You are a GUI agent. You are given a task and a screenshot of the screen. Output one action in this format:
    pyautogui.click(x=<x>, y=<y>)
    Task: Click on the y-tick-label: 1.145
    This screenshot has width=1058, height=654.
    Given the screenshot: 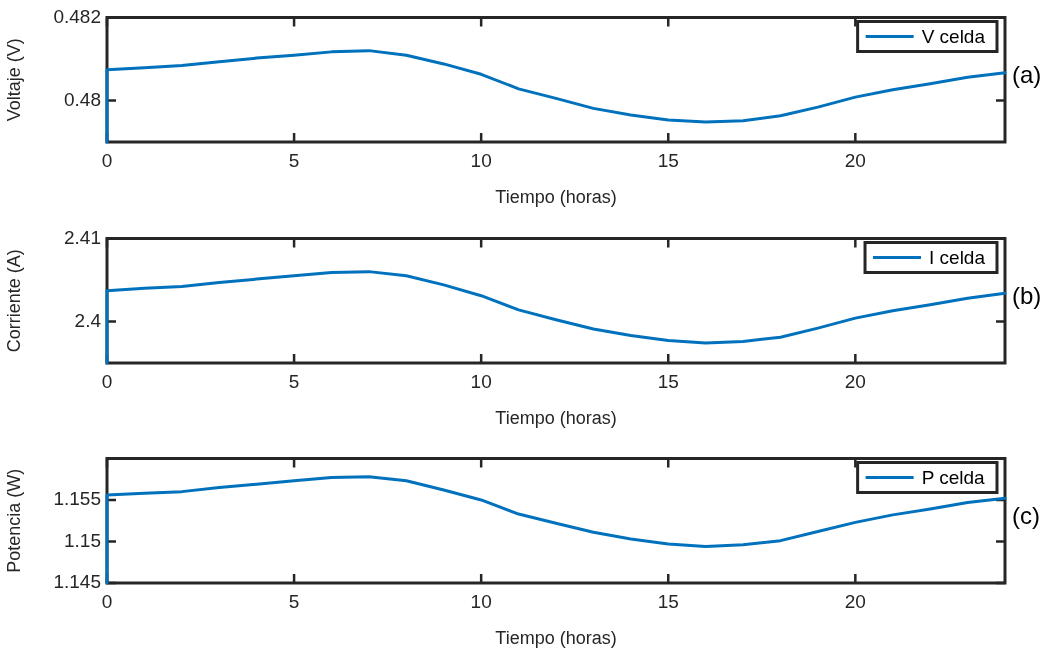 What is the action you would take?
    pyautogui.click(x=77, y=582)
    